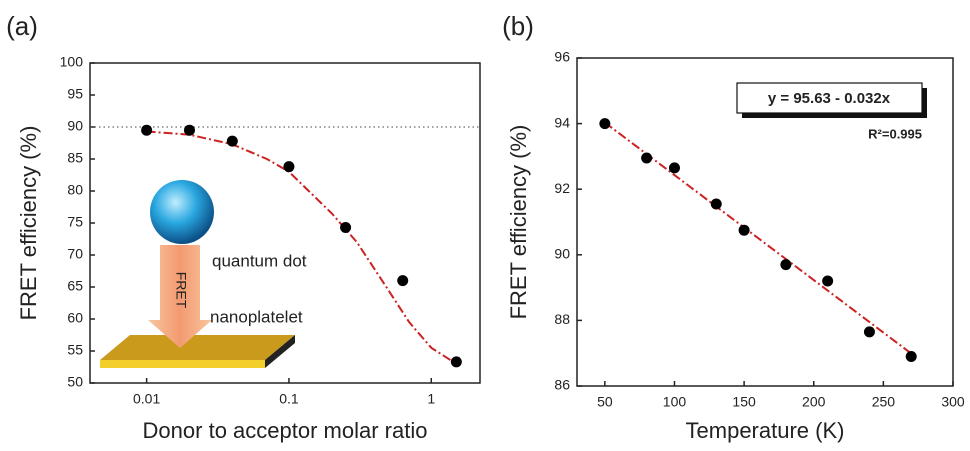 The height and width of the screenshot is (451, 970). I want to click on y-tick-label: 80, so click(75, 190).